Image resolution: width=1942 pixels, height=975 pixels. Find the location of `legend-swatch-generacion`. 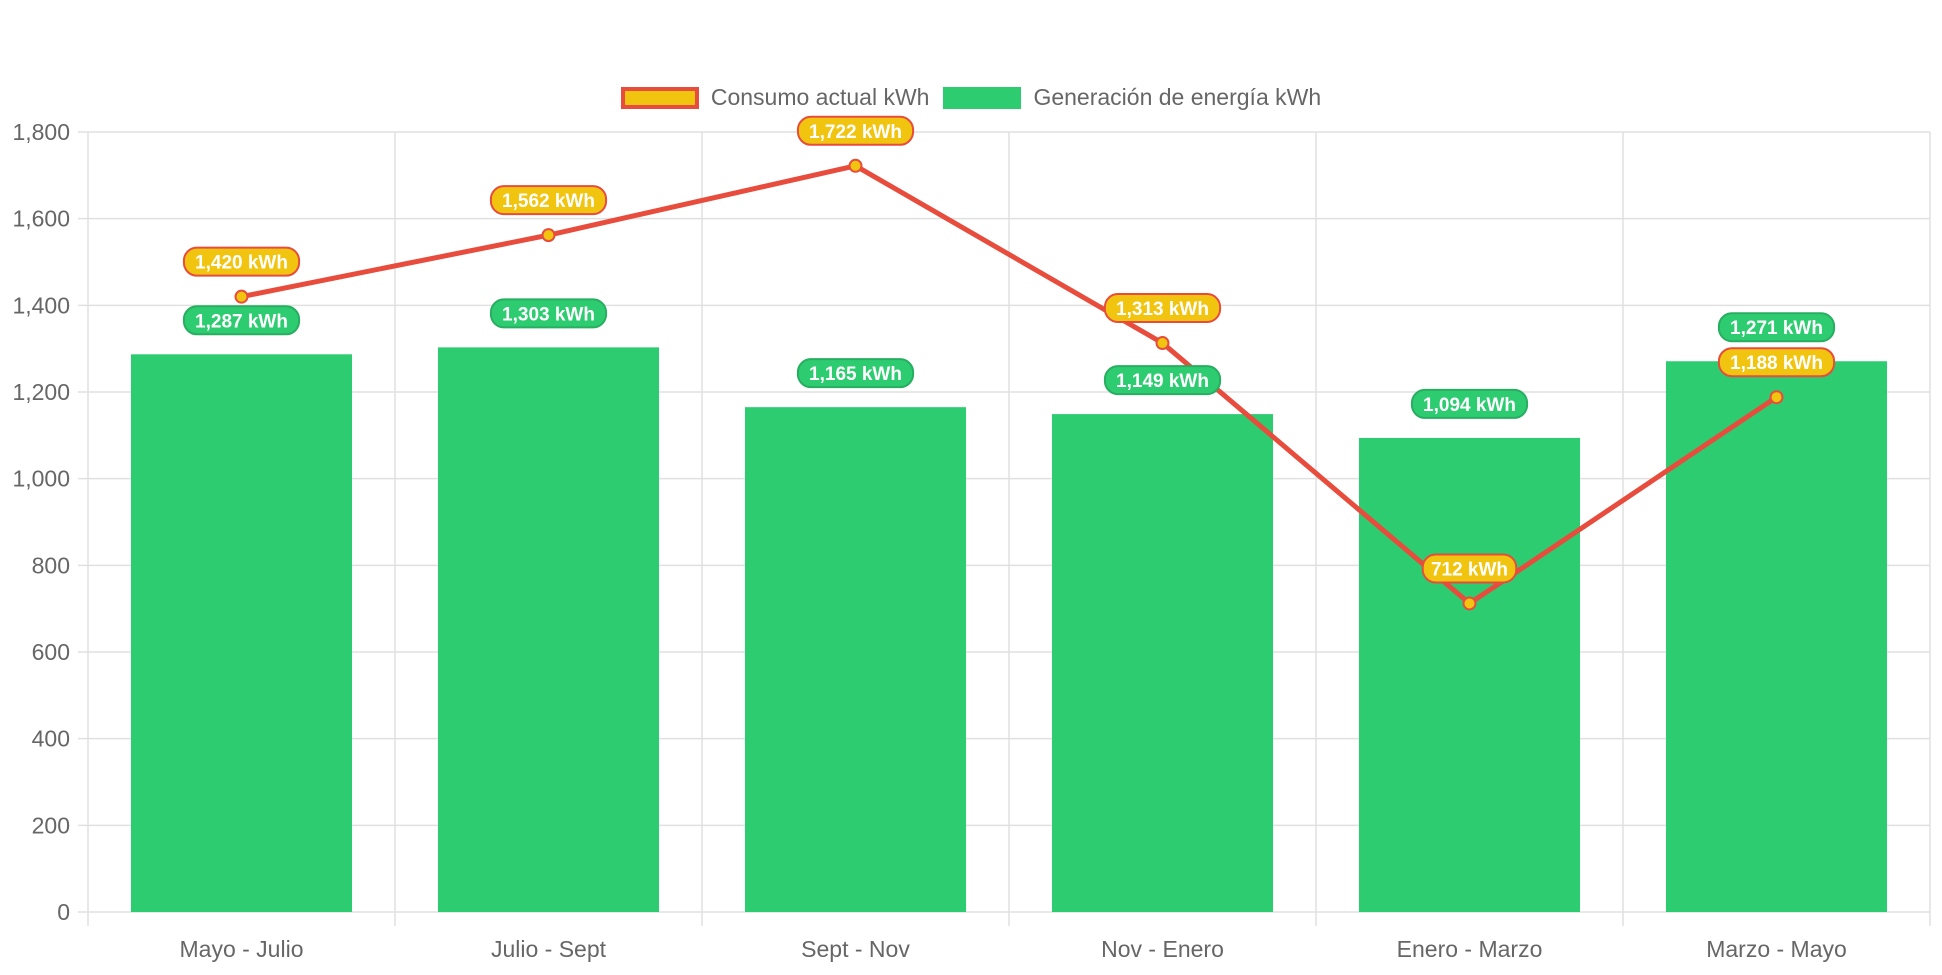

legend-swatch-generacion is located at coordinates (982, 97).